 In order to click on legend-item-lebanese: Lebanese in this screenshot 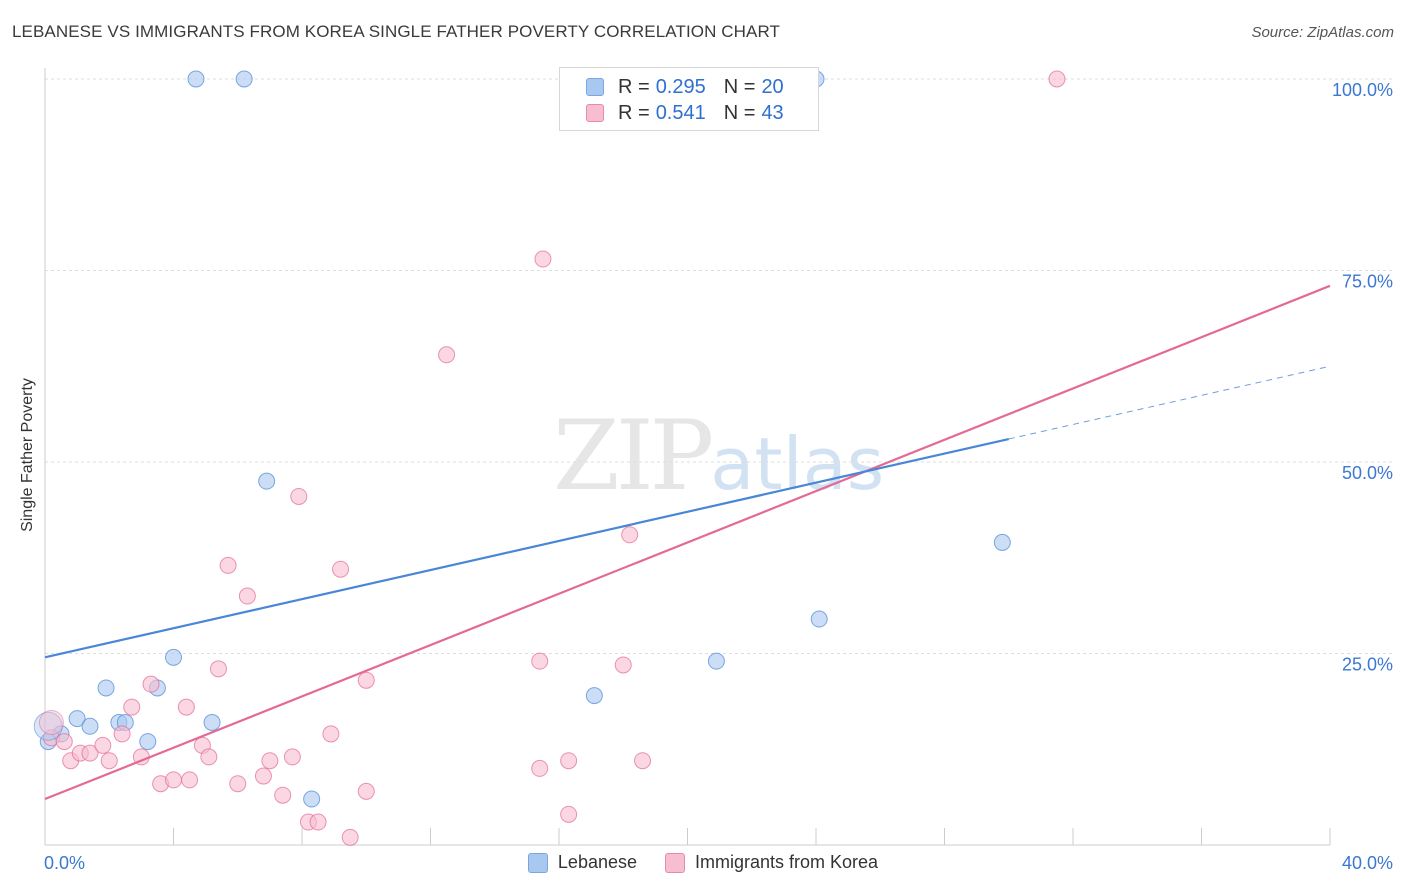, I will do `click(582, 862)`.